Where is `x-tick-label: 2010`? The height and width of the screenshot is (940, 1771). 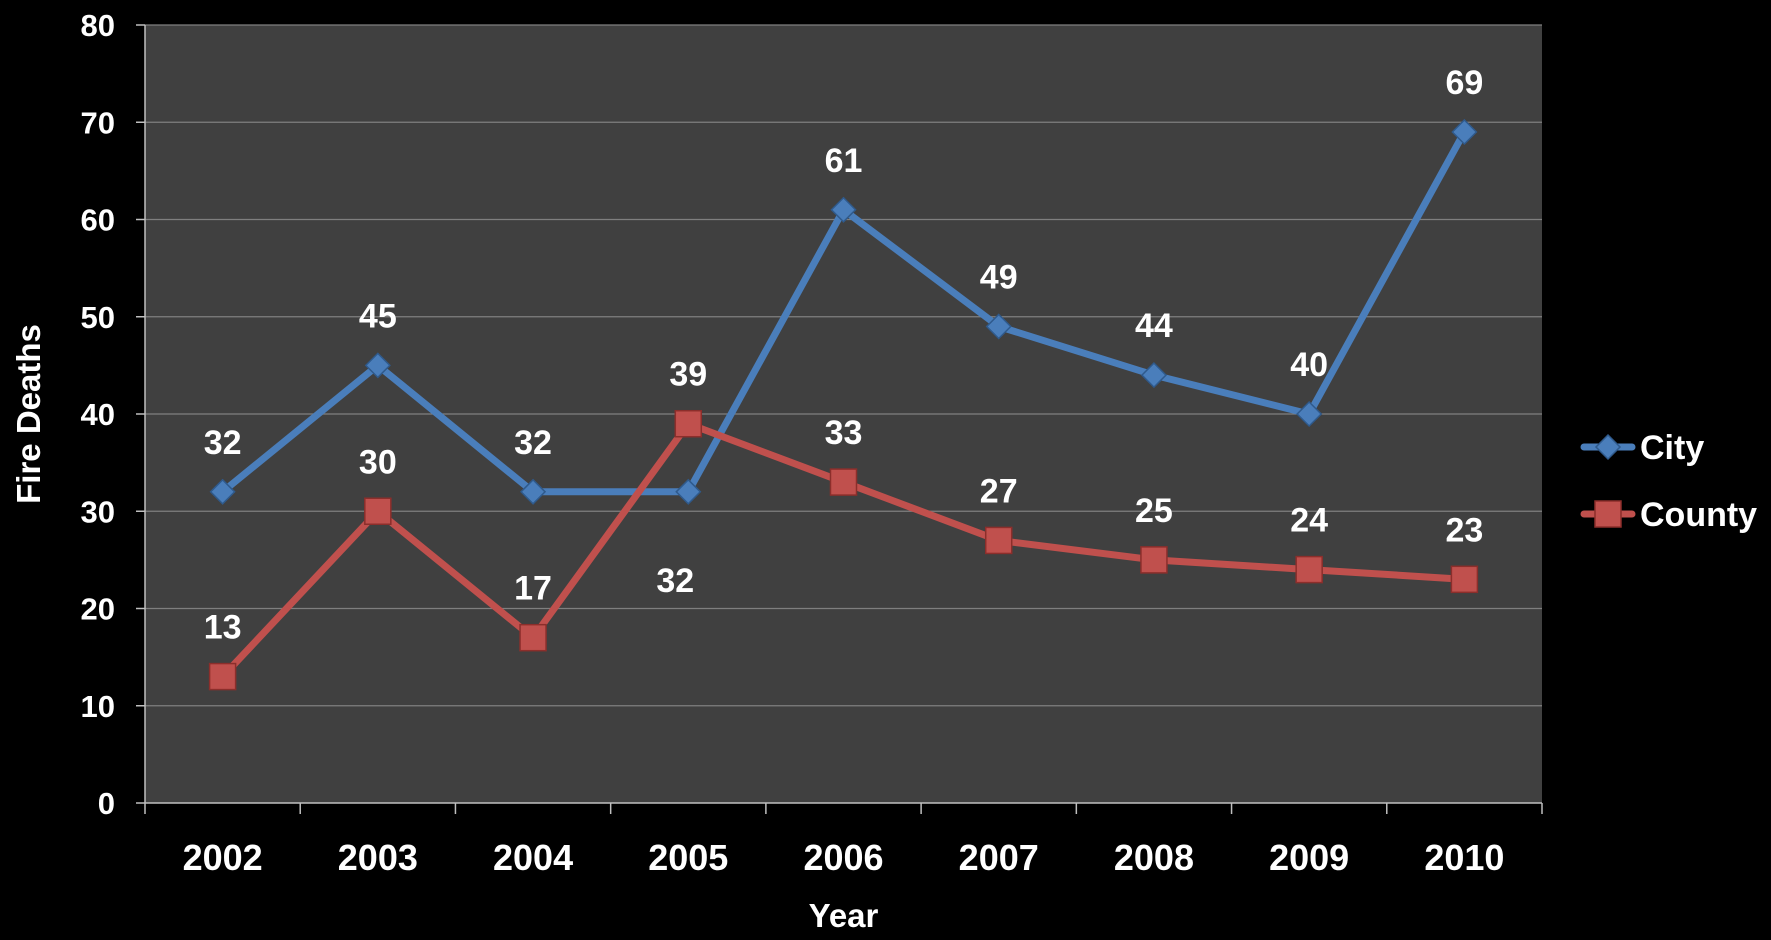
x-tick-label: 2010 is located at coordinates (1464, 857).